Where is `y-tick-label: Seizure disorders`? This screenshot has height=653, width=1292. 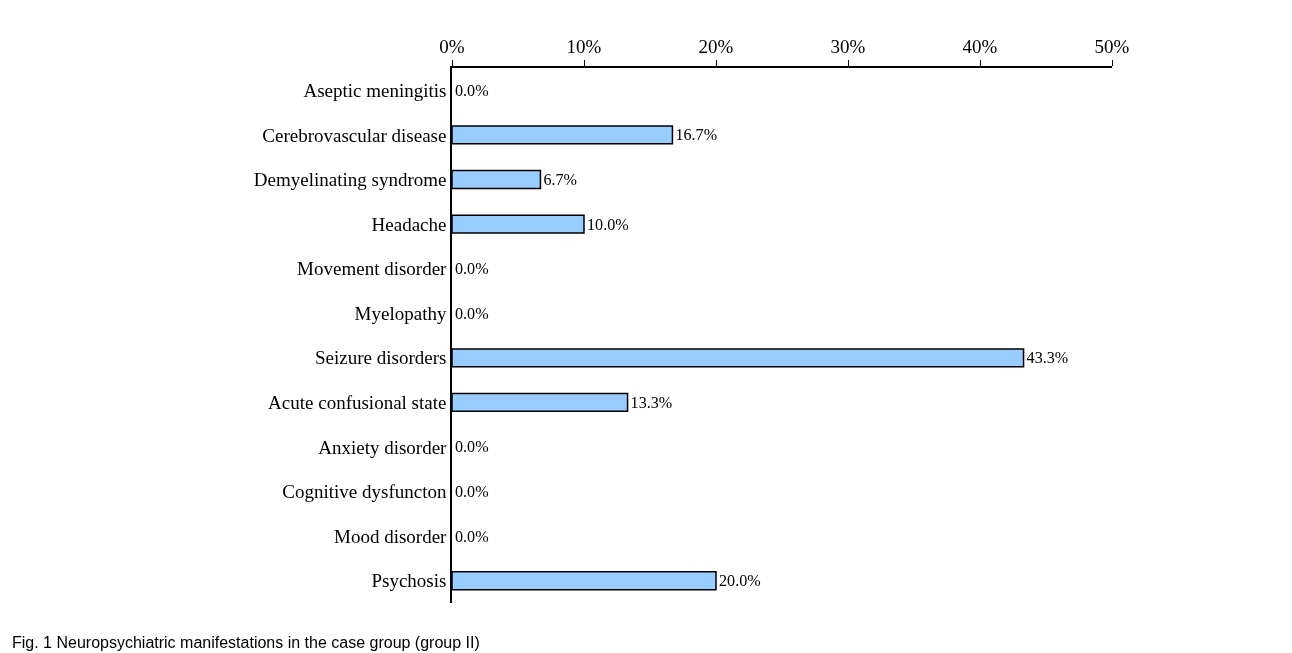
y-tick-label: Seizure disorders is located at coordinates (381, 358).